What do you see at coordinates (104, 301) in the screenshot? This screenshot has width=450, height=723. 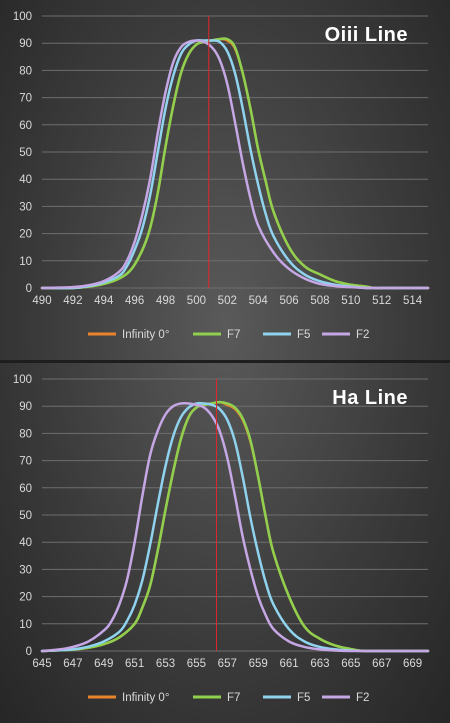 I see `x-tick-label: 494` at bounding box center [104, 301].